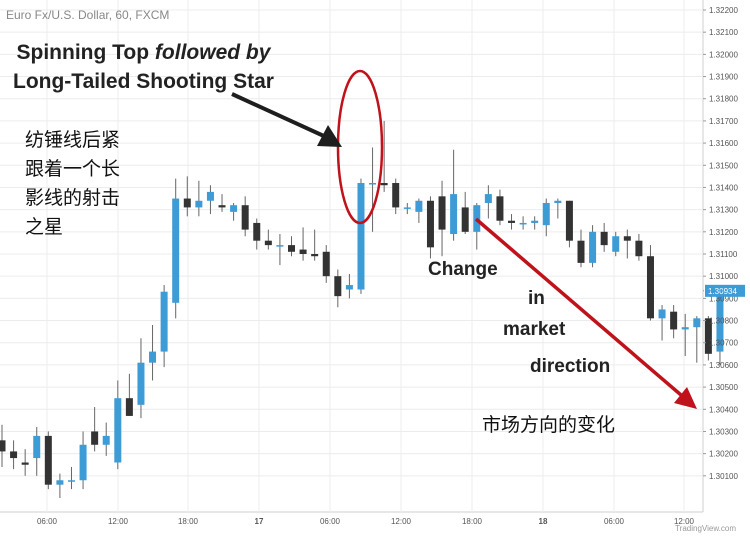 This screenshot has height=537, width=750. Describe the element at coordinates (705, 528) in the screenshot. I see `tradingview-watermark: TradingView.com` at that location.